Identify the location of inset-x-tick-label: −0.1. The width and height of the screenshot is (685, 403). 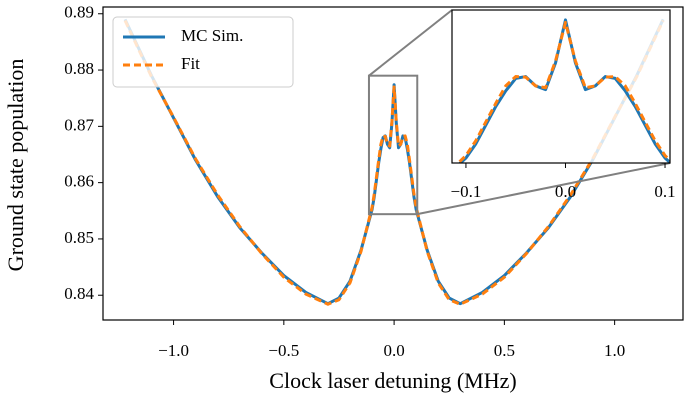
(466, 191).